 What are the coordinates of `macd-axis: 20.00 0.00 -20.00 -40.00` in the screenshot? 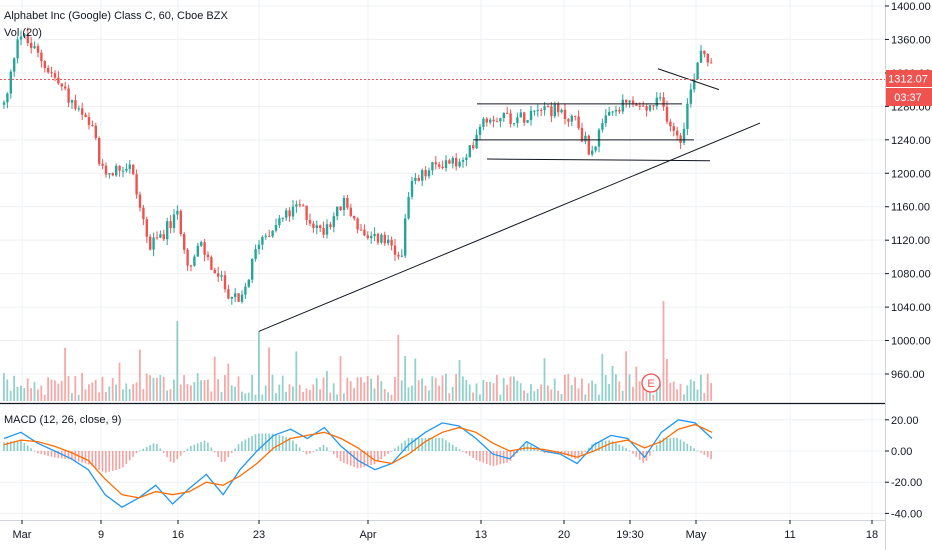 It's located at (903, 468).